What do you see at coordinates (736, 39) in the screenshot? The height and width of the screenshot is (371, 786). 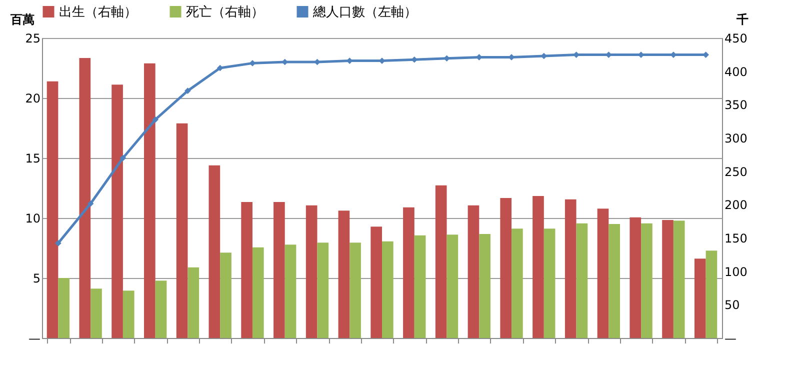 I see `y2-tick-label: 450` at bounding box center [736, 39].